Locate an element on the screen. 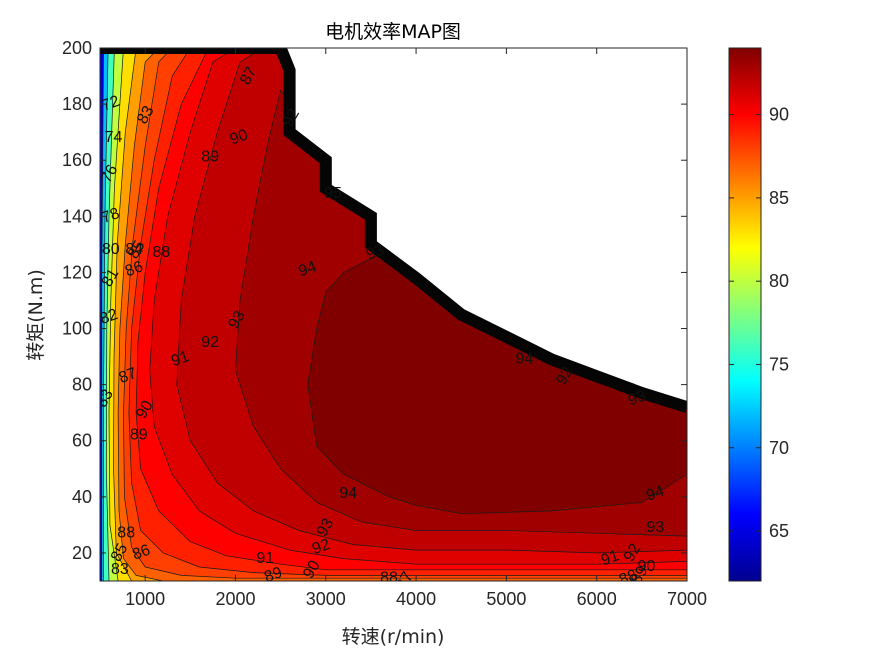 The height and width of the screenshot is (656, 875). y-tick-label: 200 is located at coordinates (77, 48).